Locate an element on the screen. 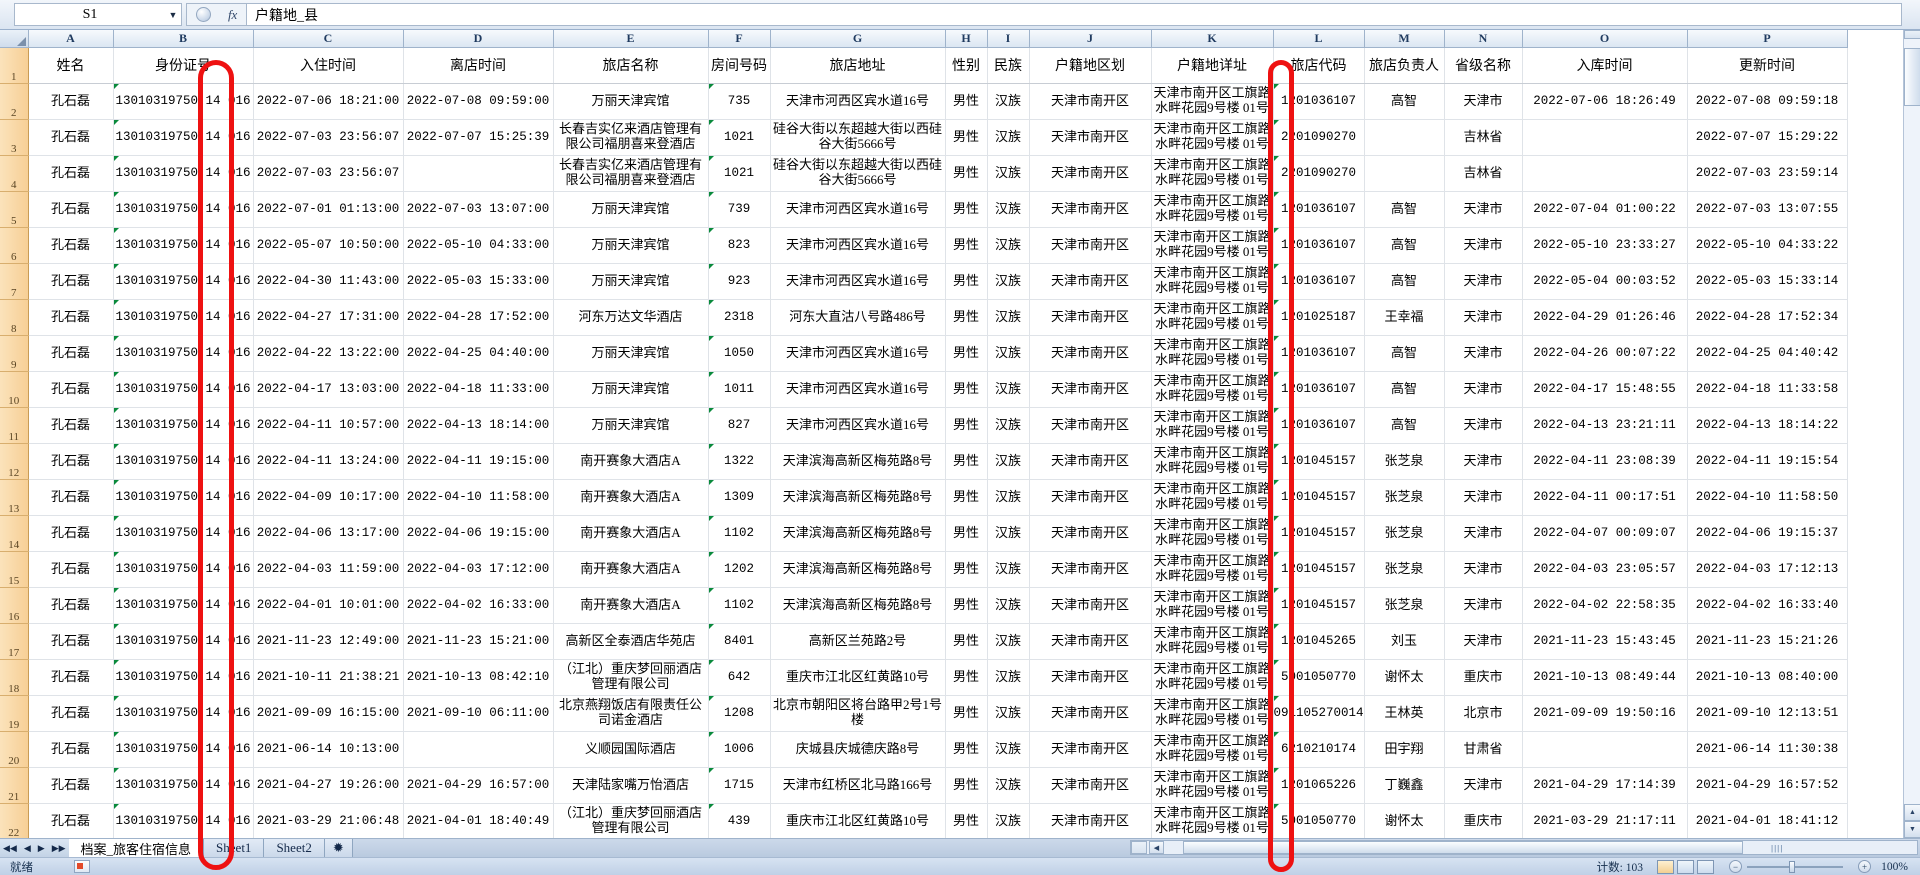 This screenshot has width=1920, height=875. cell-L18: 5001050770 is located at coordinates (1319, 677).